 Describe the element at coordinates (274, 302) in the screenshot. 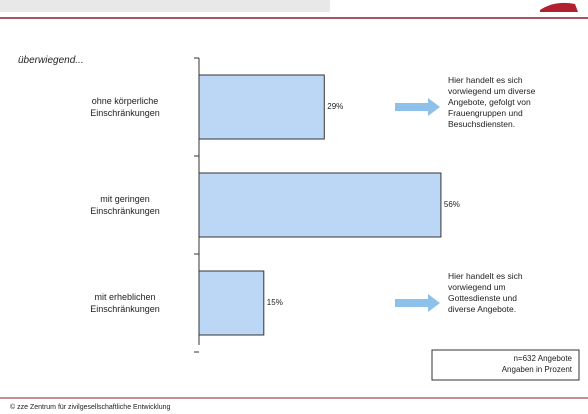

I see `value-label: 15%` at that location.